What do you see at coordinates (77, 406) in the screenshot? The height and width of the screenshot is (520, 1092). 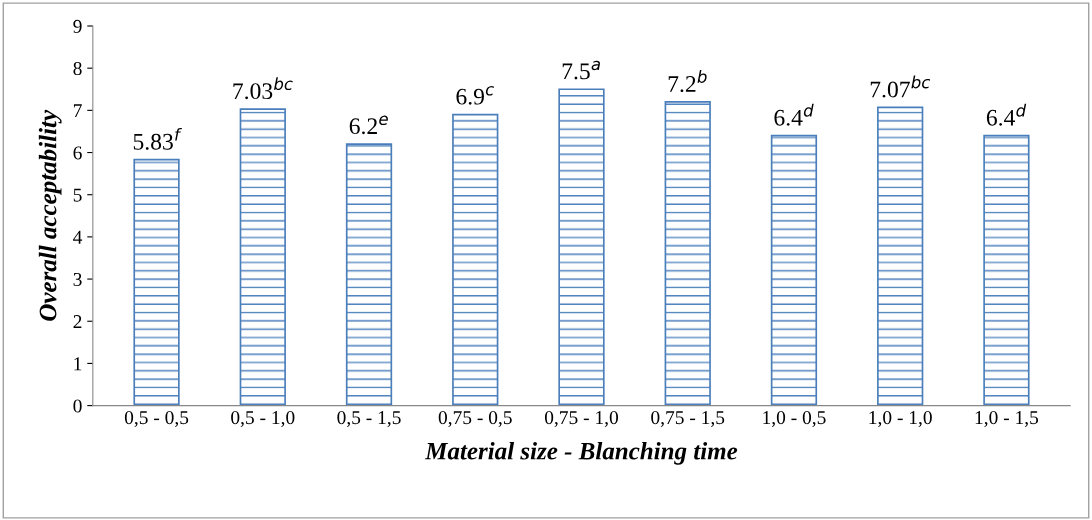 I see `y-tick-label: 0` at bounding box center [77, 406].